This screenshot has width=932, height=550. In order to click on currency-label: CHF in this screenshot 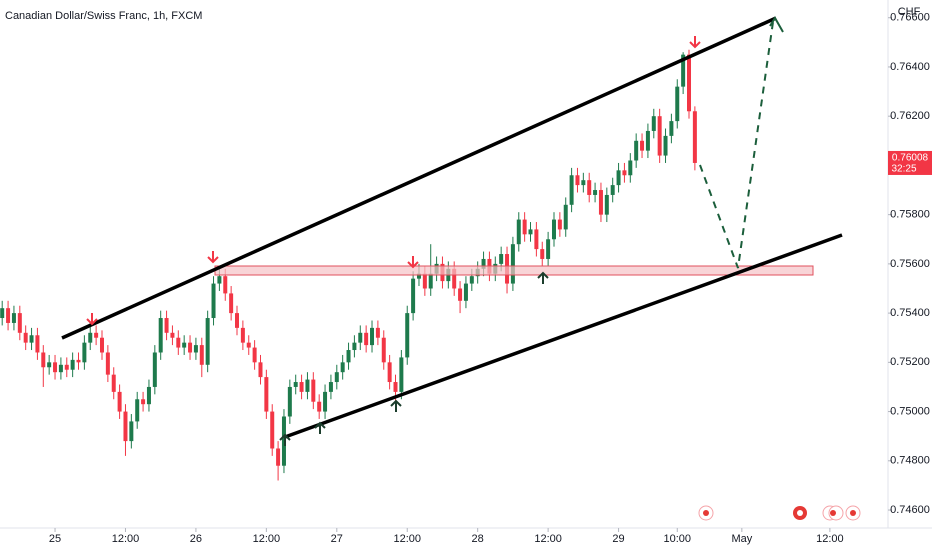, I will do `click(909, 12)`.